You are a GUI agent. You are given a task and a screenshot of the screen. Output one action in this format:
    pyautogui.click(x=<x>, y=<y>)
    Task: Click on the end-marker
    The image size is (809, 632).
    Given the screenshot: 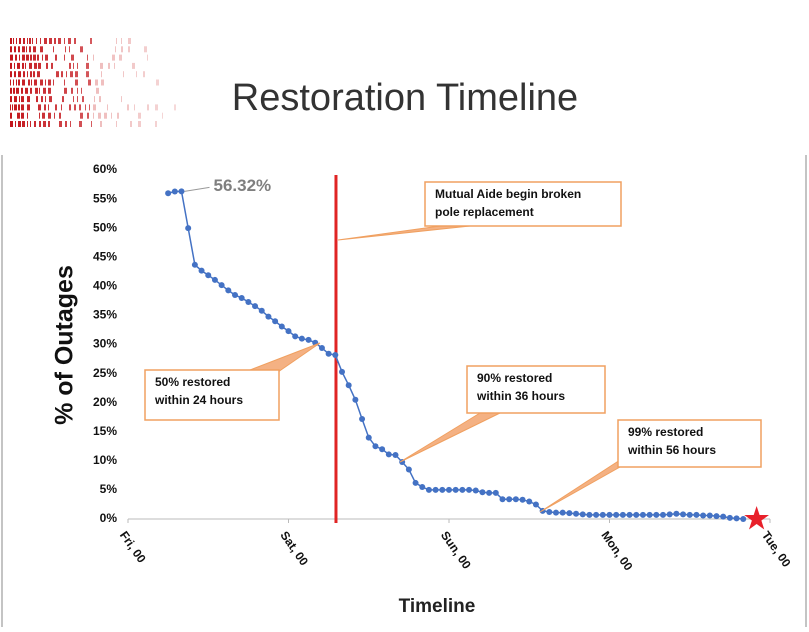 What is the action you would take?
    pyautogui.click(x=756, y=518)
    